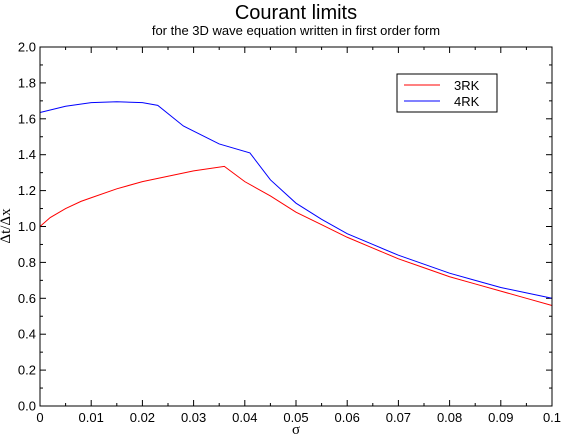  I want to click on x-tick-label: 0.06, so click(347, 417).